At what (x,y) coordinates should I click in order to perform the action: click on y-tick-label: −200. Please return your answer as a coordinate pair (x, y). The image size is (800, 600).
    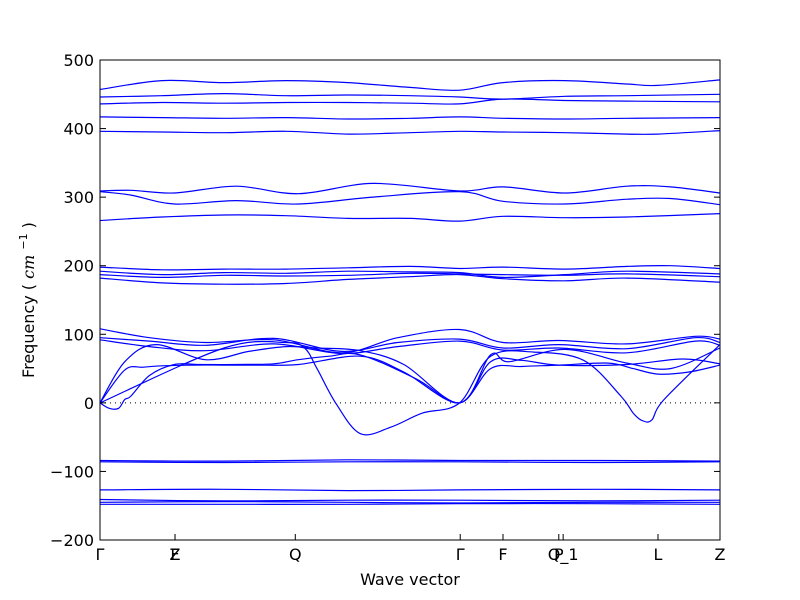
    Looking at the image, I should click on (72, 540).